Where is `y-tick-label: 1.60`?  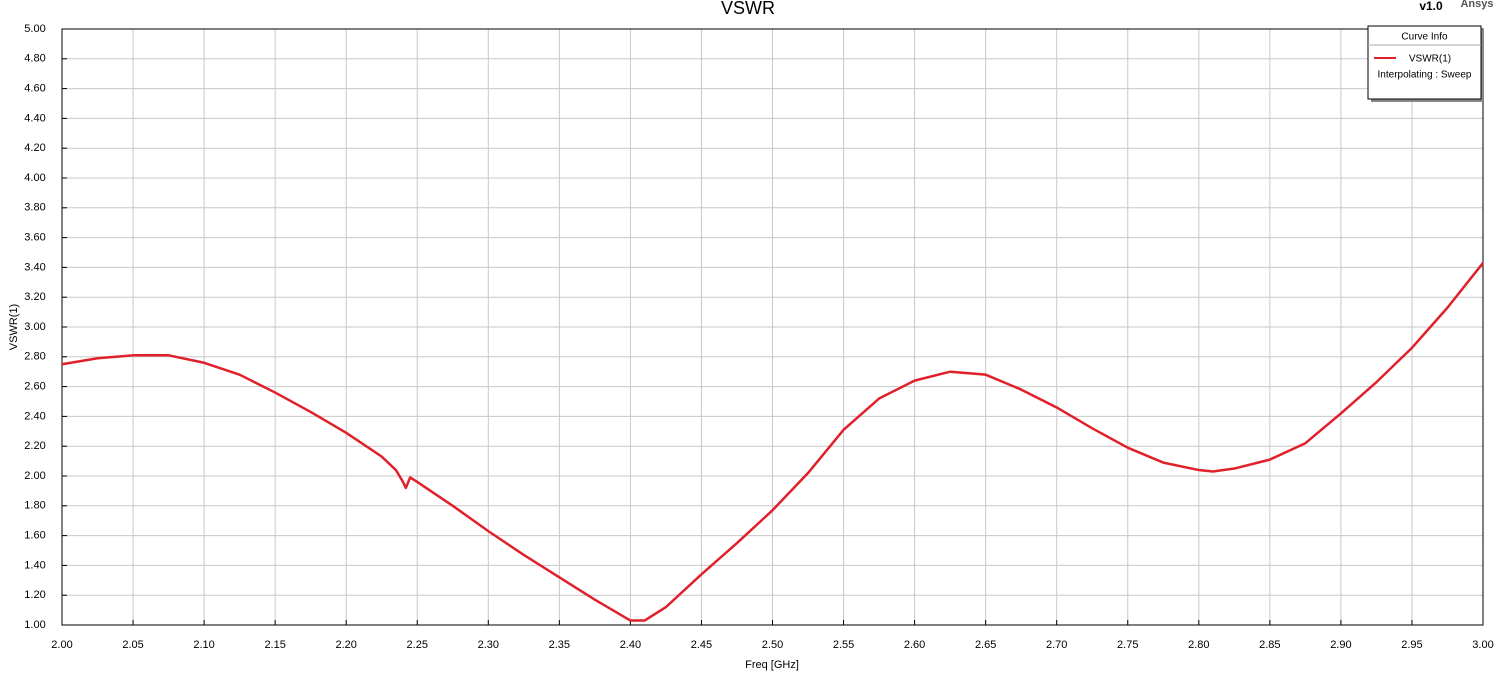
y-tick-label: 1.60 is located at coordinates (34, 536).